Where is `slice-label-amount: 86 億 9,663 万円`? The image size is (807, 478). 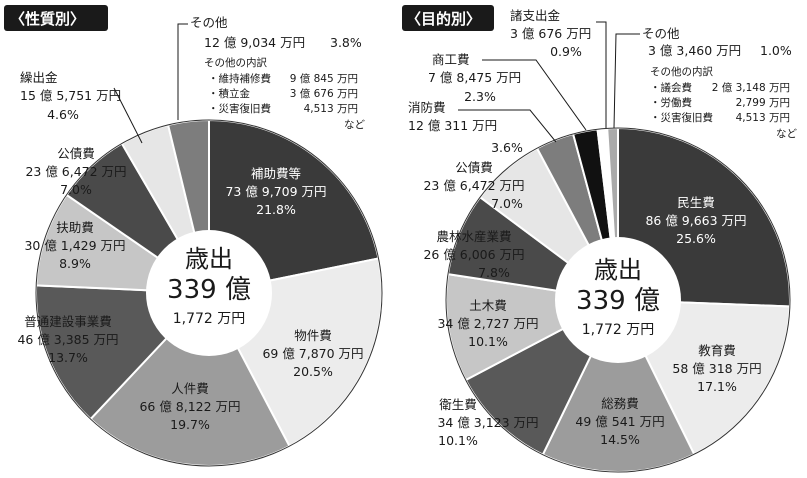 slice-label-amount: 86 億 9,663 万円 is located at coordinates (695, 220).